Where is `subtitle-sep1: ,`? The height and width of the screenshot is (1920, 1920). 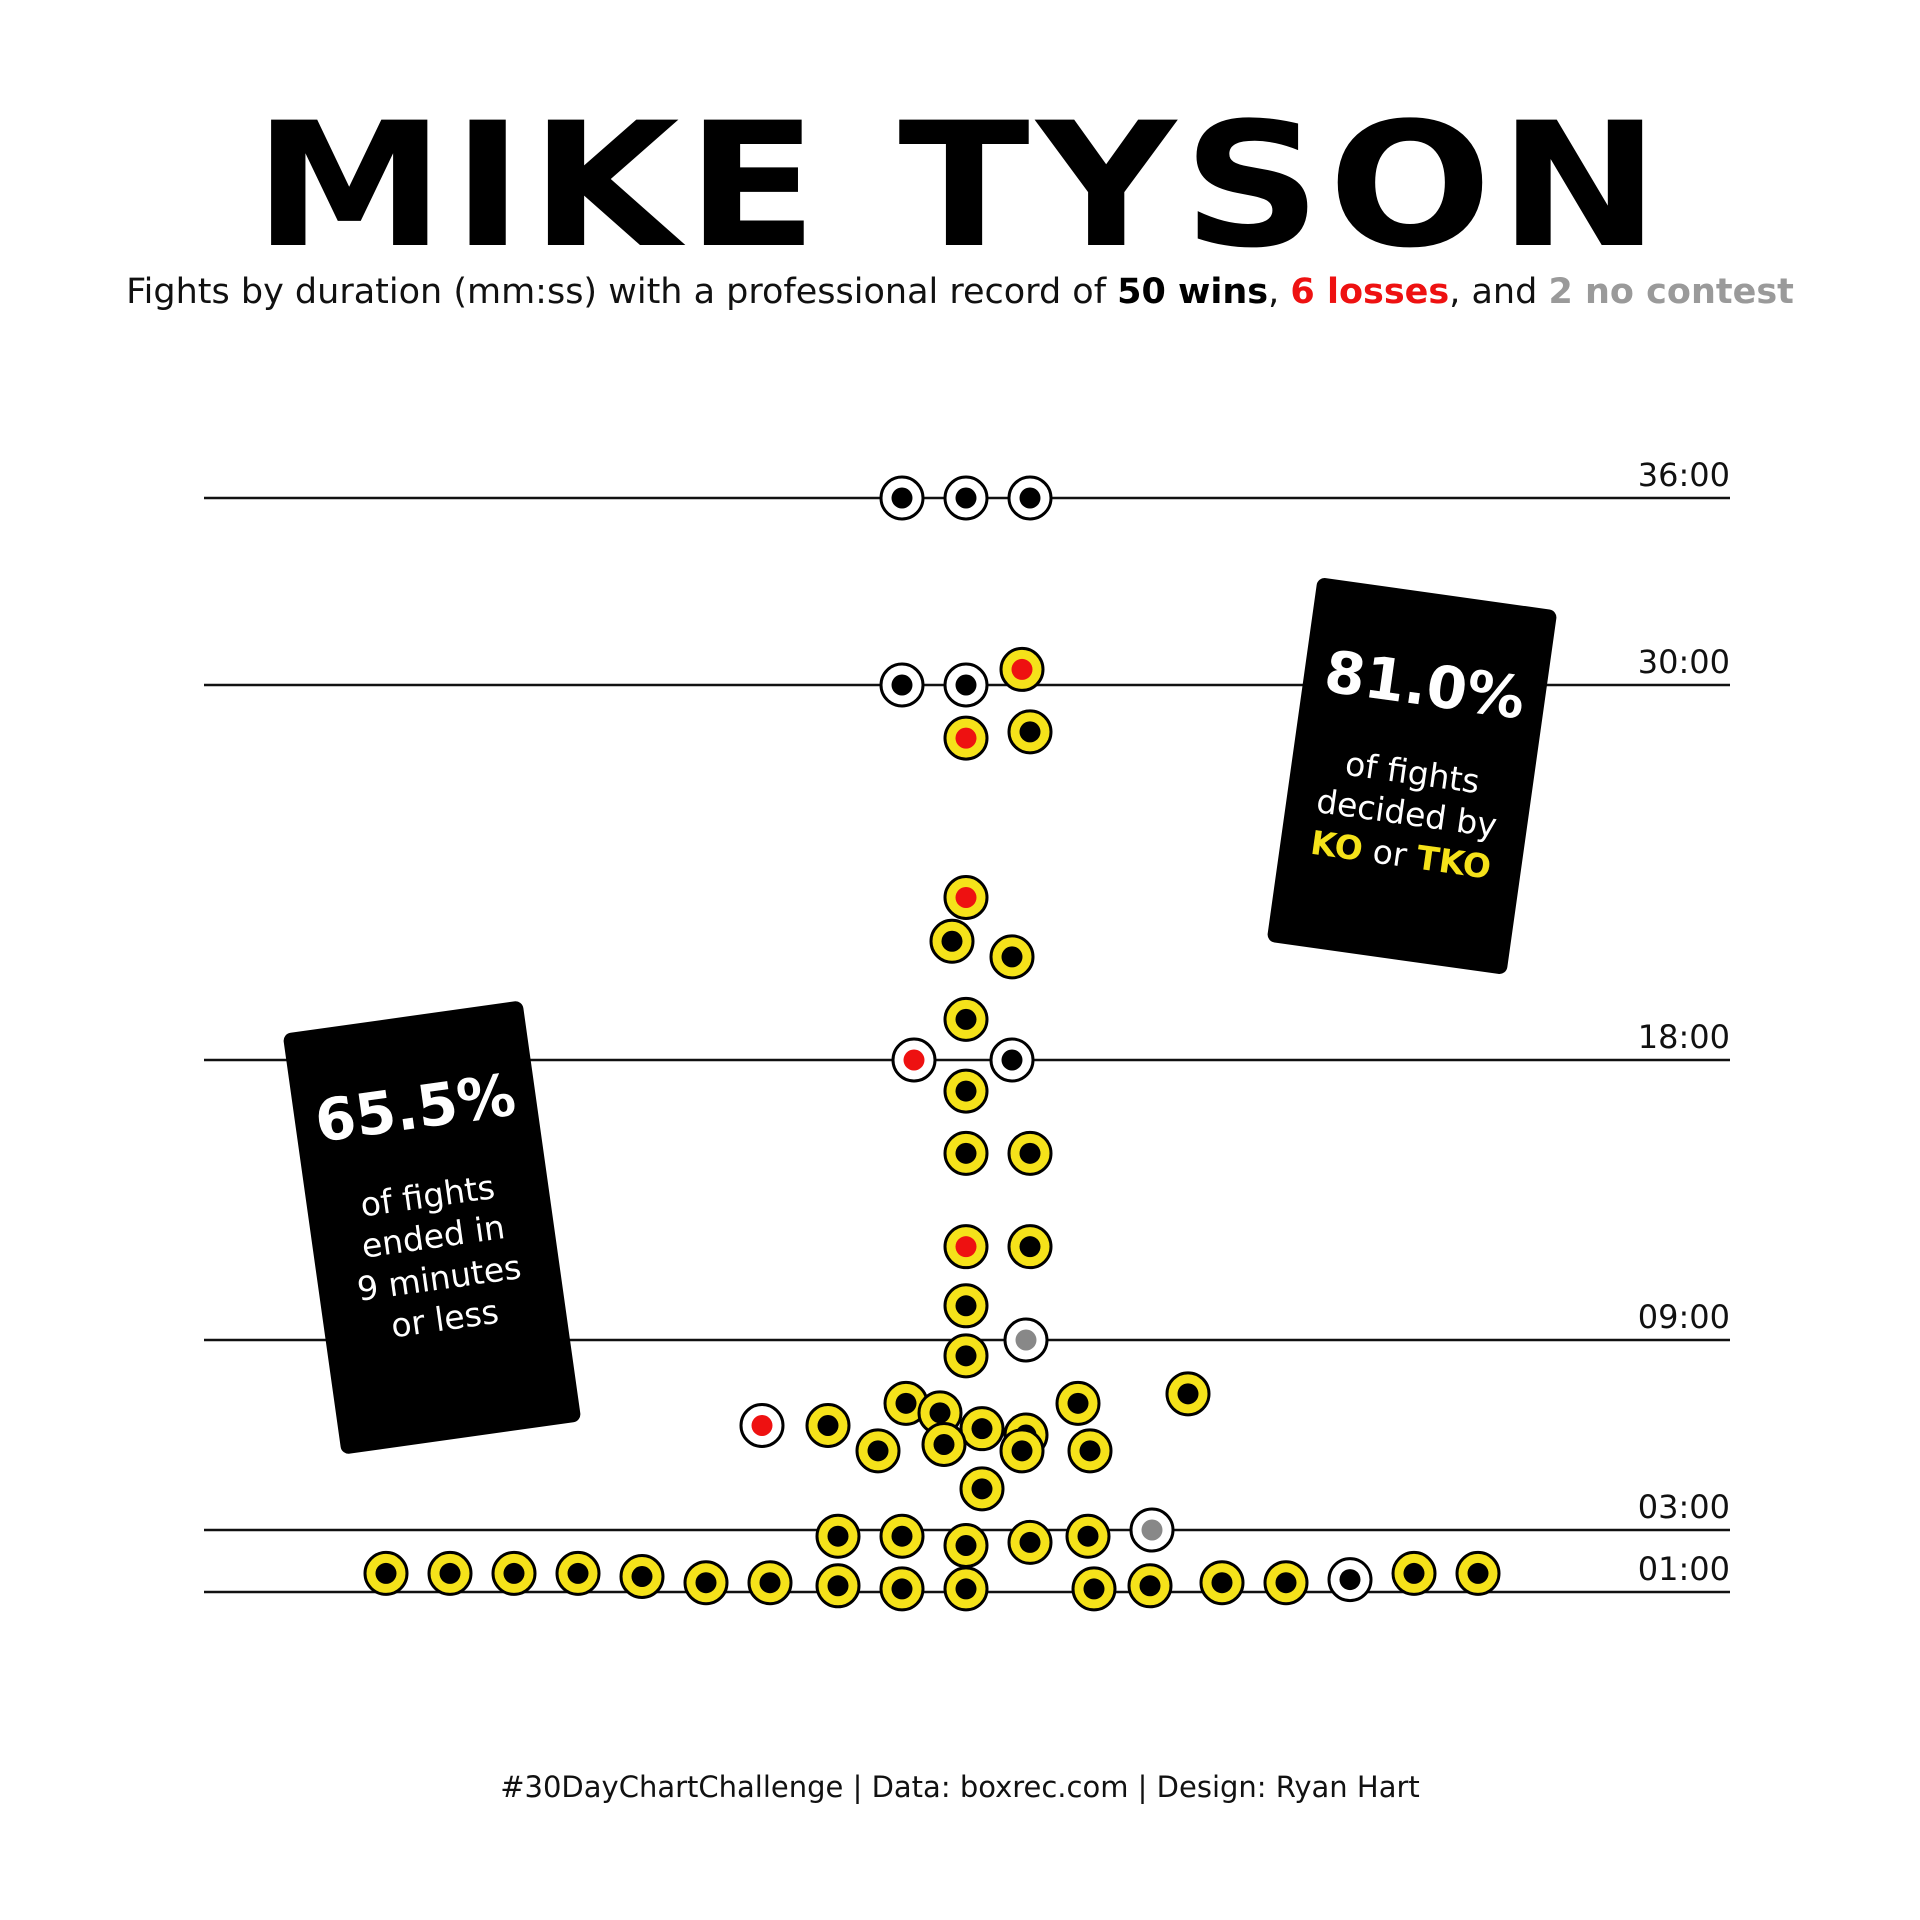
subtitle-sep1: , is located at coordinates (1279, 292).